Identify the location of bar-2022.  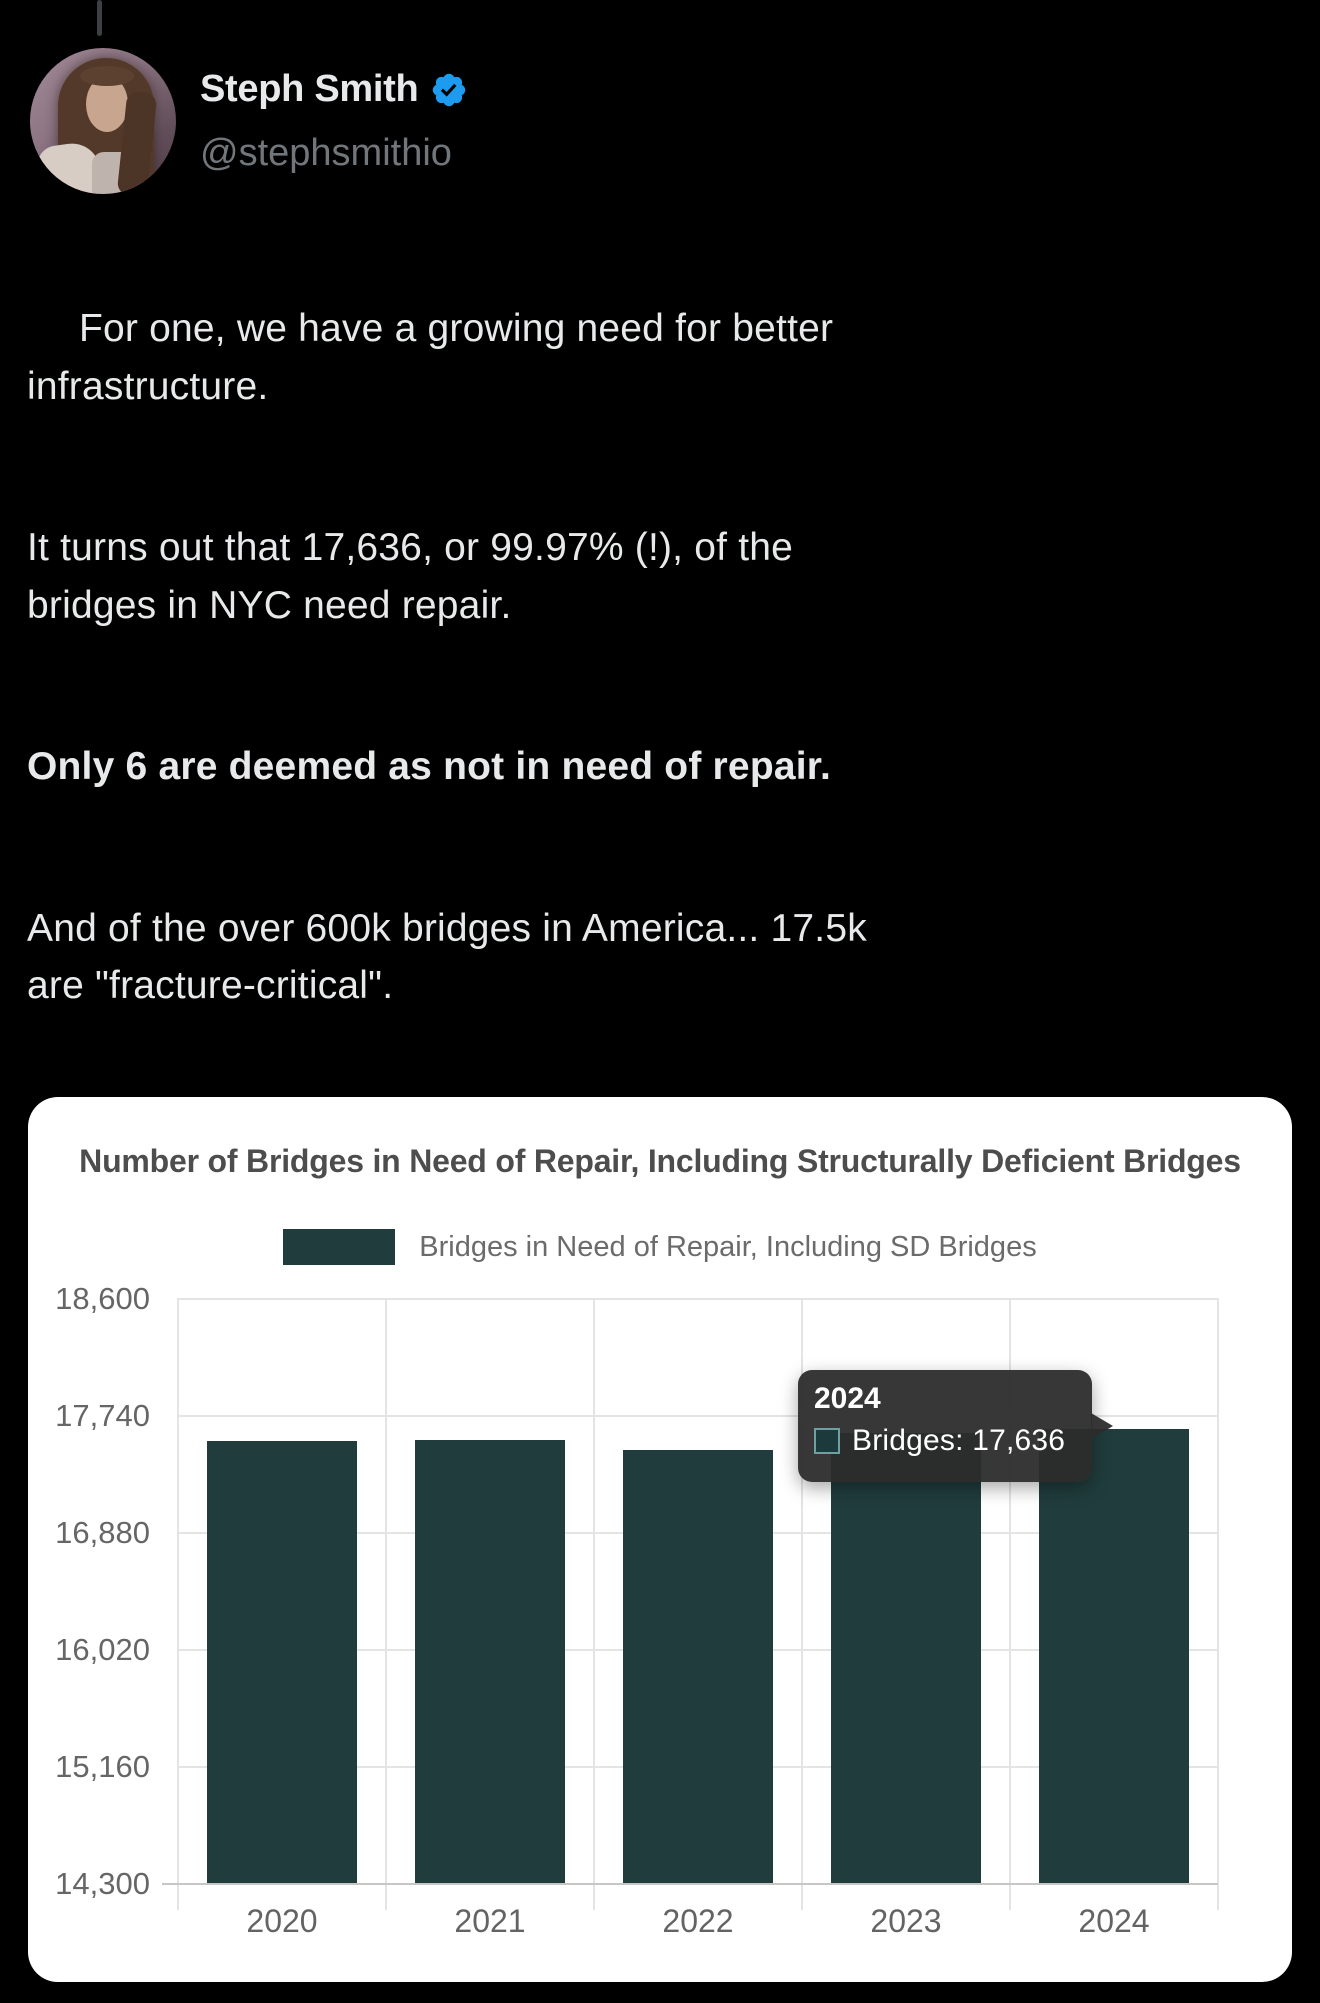
(698, 1666).